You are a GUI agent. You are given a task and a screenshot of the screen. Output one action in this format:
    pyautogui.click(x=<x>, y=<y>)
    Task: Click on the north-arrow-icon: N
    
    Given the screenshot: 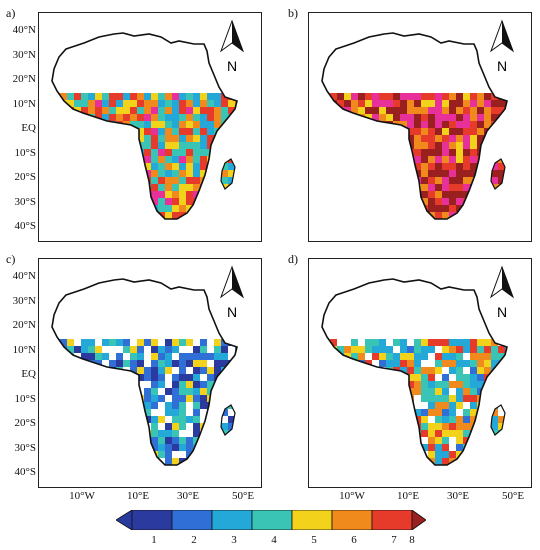 What is the action you would take?
    pyautogui.click(x=502, y=292)
    